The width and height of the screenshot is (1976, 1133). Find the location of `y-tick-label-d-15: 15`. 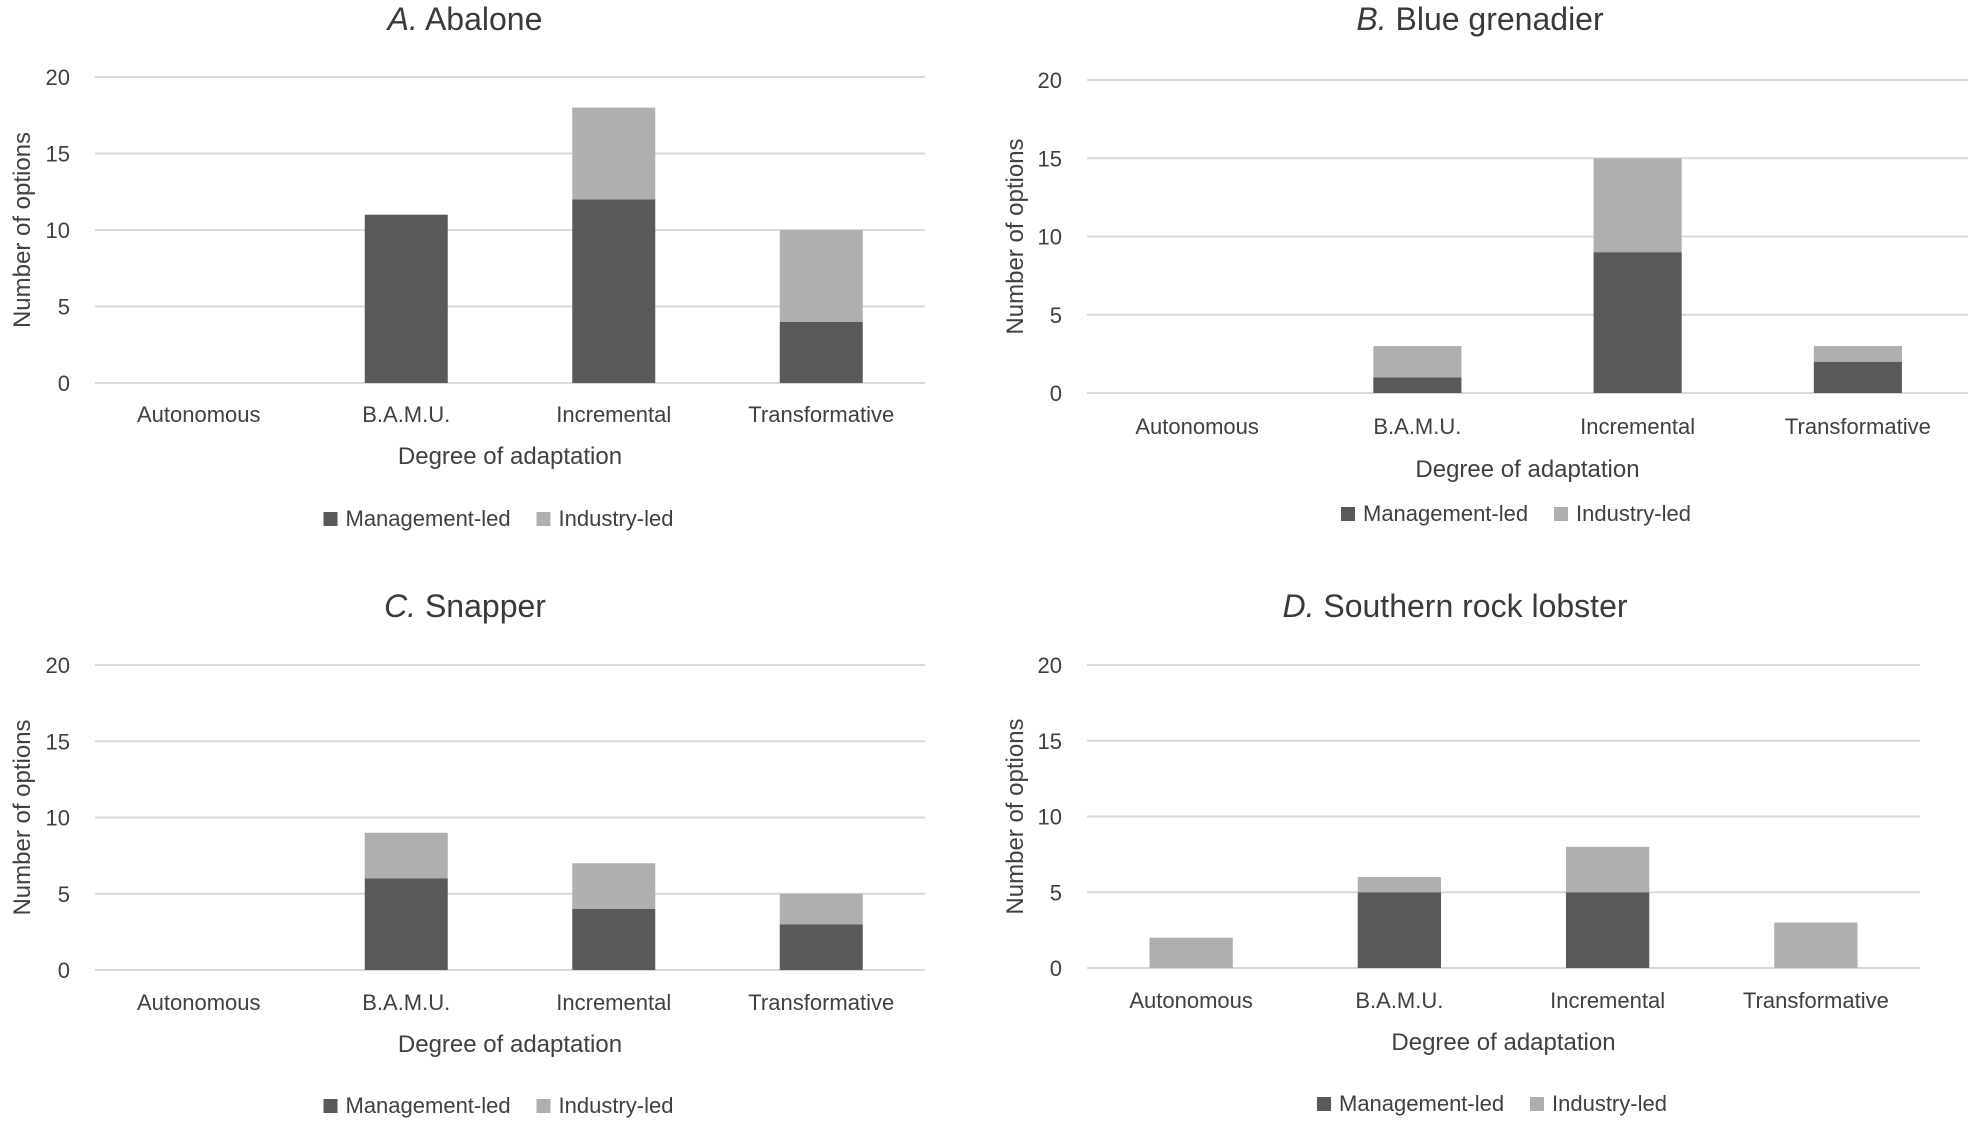

y-tick-label-d-15: 15 is located at coordinates (1050, 741).